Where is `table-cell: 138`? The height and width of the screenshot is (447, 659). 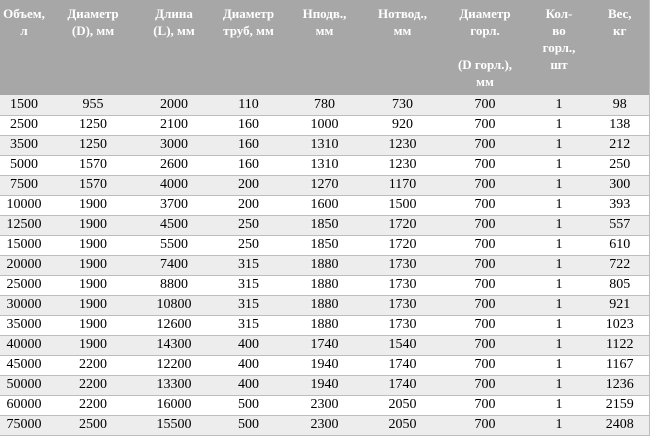
table-cell: 138 is located at coordinates (620, 125).